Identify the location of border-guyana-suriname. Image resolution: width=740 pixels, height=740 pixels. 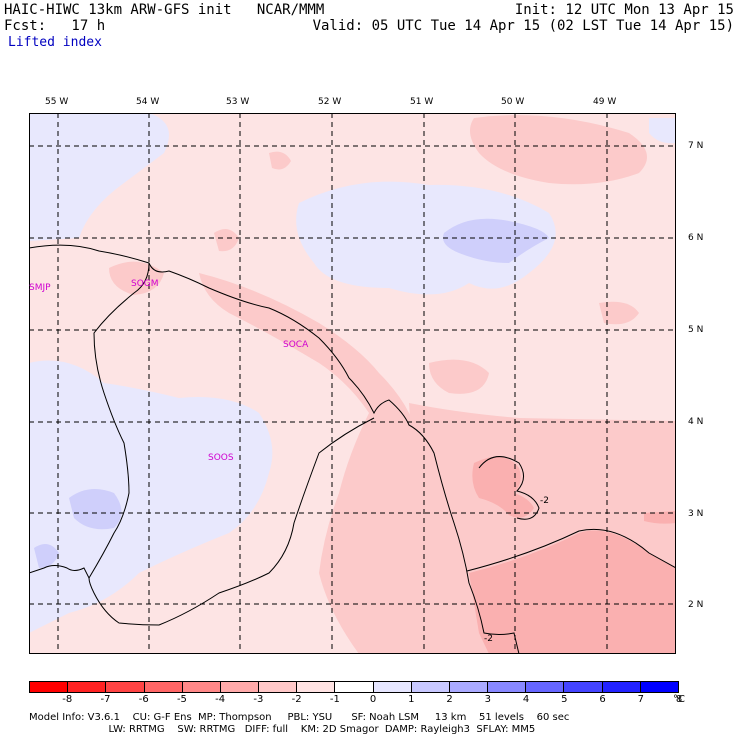
(89, 421).